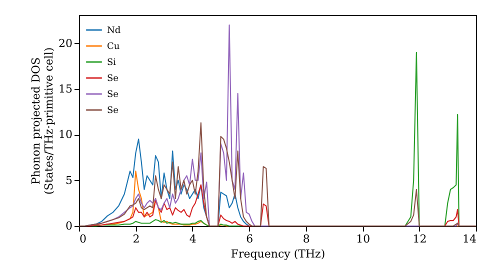 The width and height of the screenshot is (500, 280). I want to click on y-tick-label: 5, so click(69, 180).